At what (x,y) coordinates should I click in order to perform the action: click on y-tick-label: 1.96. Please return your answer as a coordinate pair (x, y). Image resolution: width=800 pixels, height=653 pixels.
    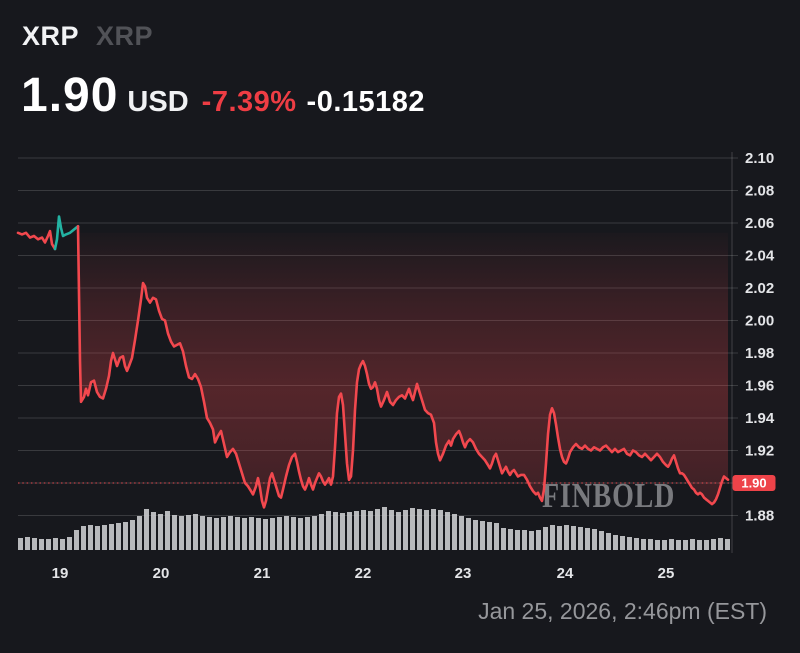
    Looking at the image, I should click on (759, 386).